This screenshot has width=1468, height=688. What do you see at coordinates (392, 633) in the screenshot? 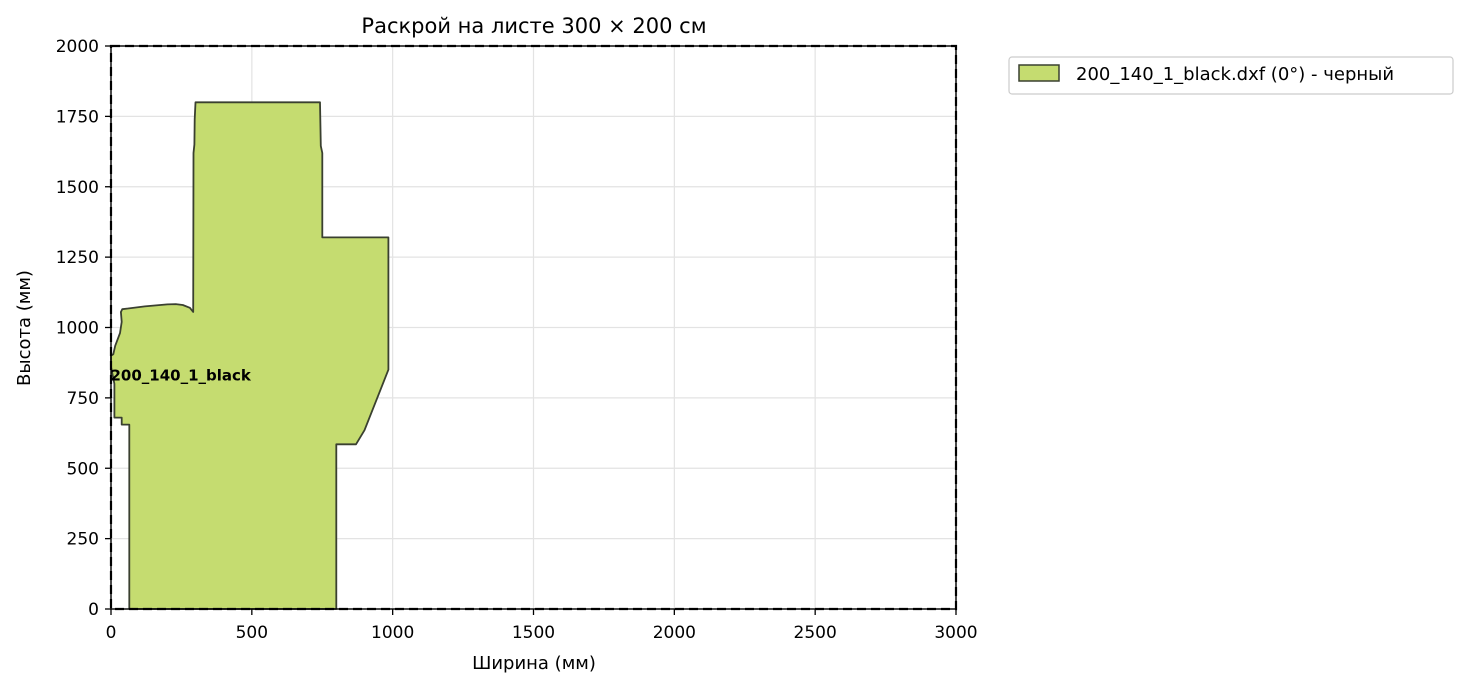
I see `x-tick-label: 1000` at bounding box center [392, 633].